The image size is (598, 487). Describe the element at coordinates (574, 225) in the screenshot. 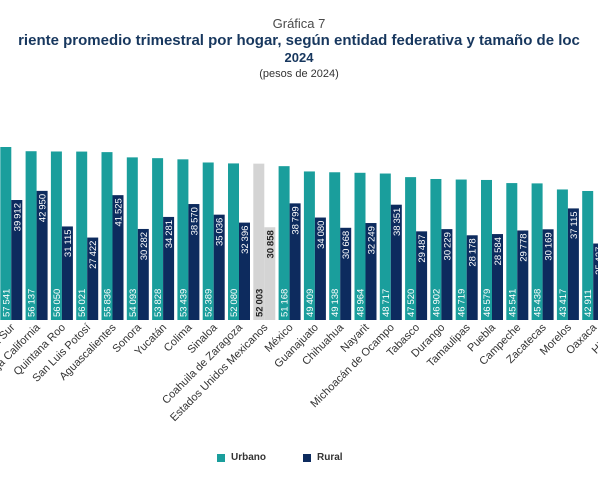

I see `value-label-rural-23: 37 115` at that location.